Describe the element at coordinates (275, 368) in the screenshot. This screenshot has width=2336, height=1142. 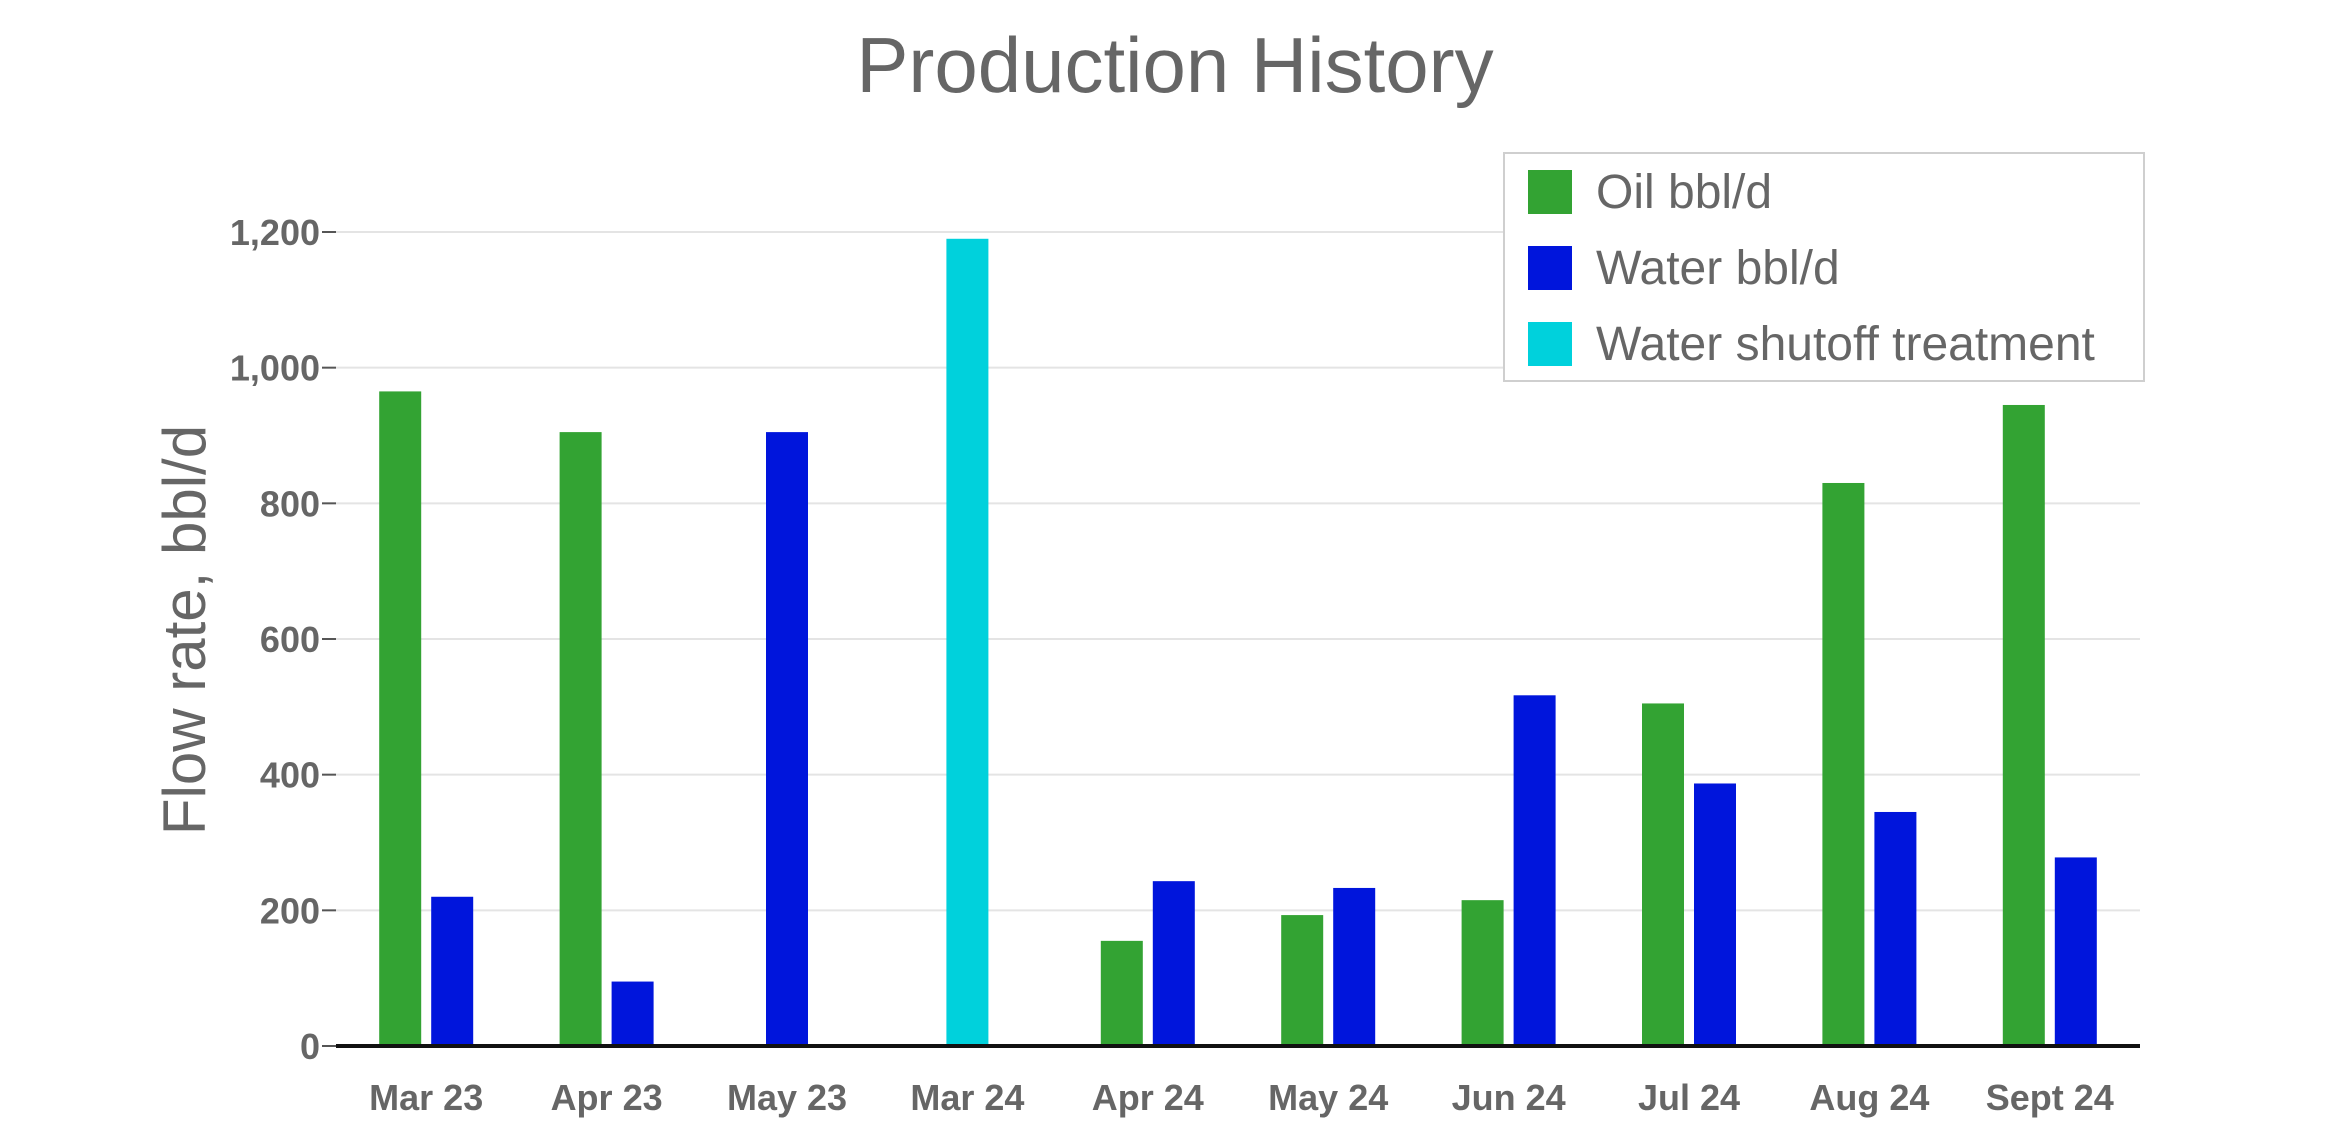
I see `y-tick-label: 1,000` at that location.